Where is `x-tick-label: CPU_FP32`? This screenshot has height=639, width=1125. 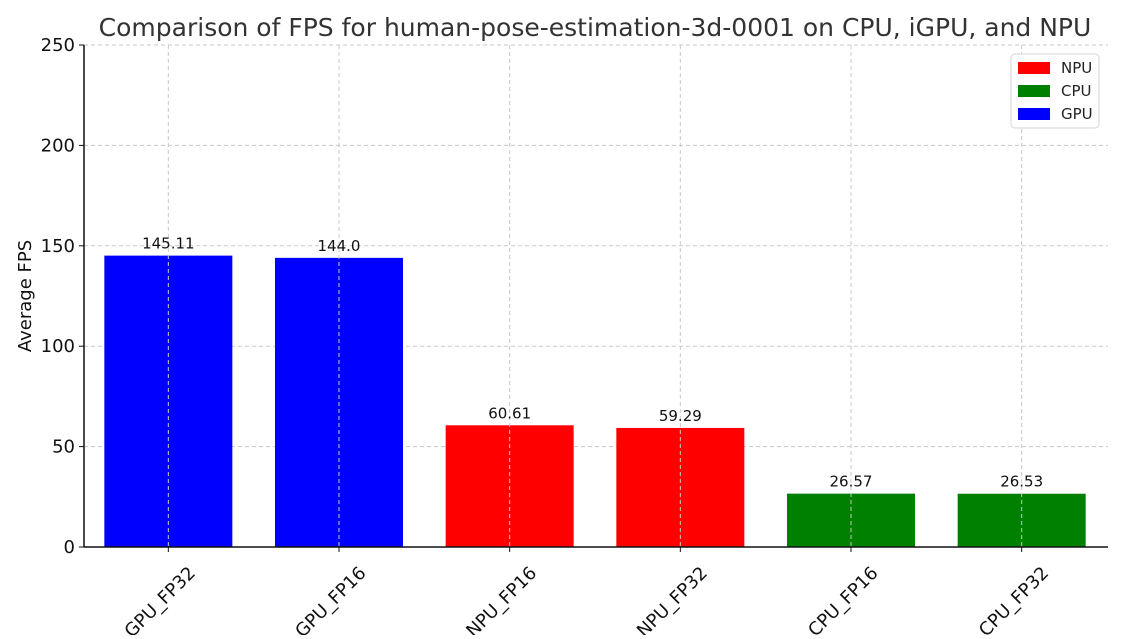
x-tick-label: CPU_FP32 is located at coordinates (1014, 599).